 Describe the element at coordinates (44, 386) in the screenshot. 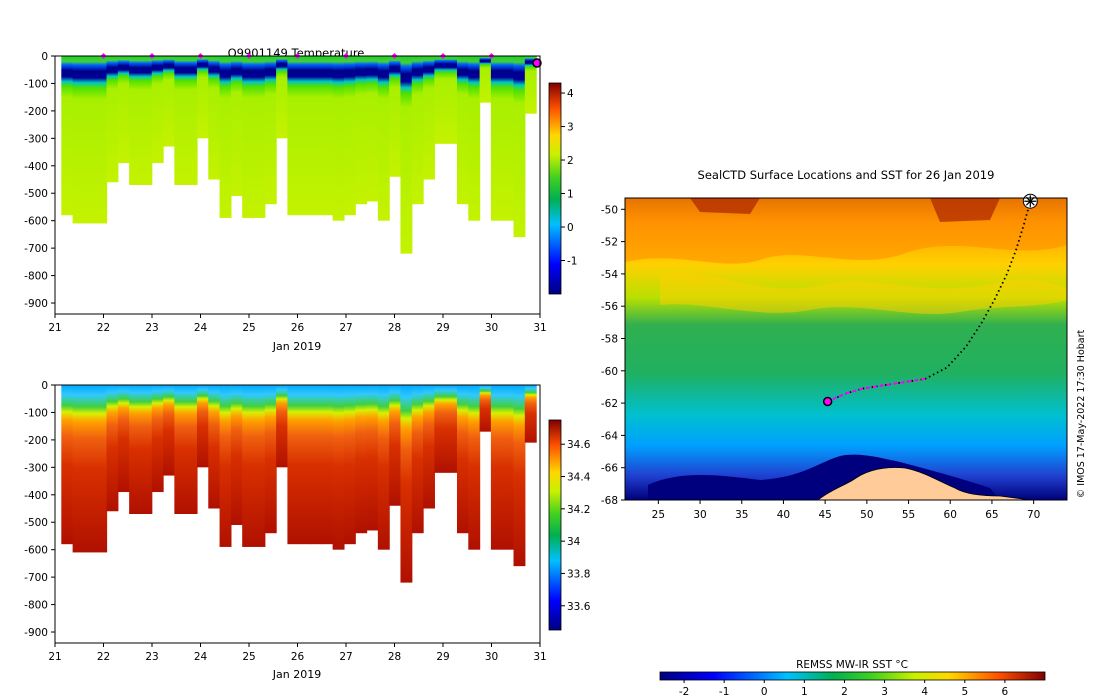

I see `salinity-y-tick-label: 0` at that location.